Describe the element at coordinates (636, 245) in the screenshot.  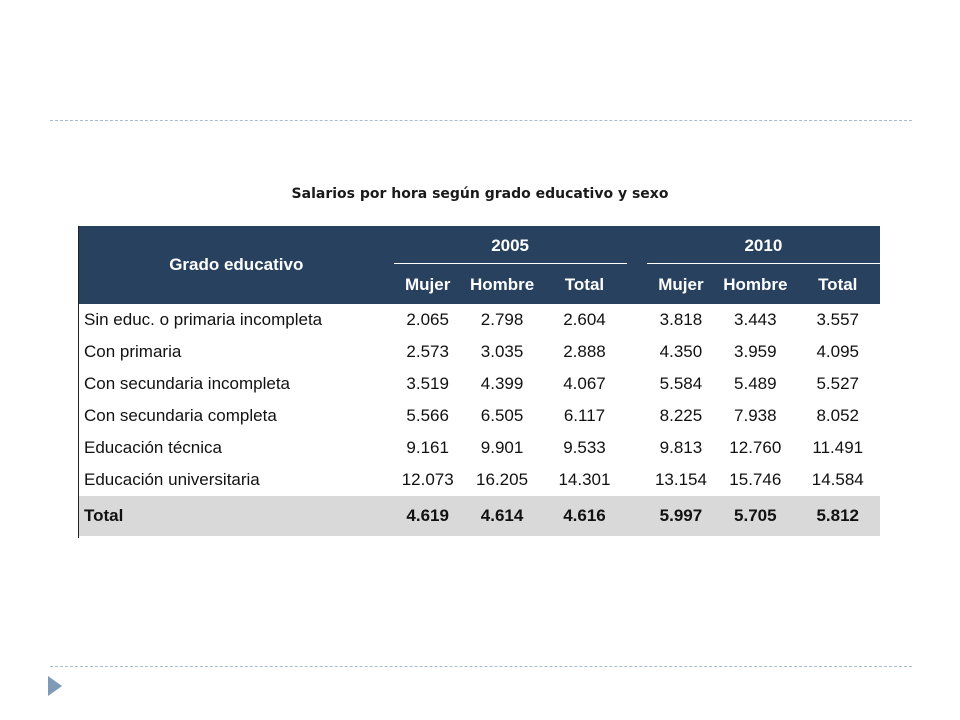
I see `header-gap` at that location.